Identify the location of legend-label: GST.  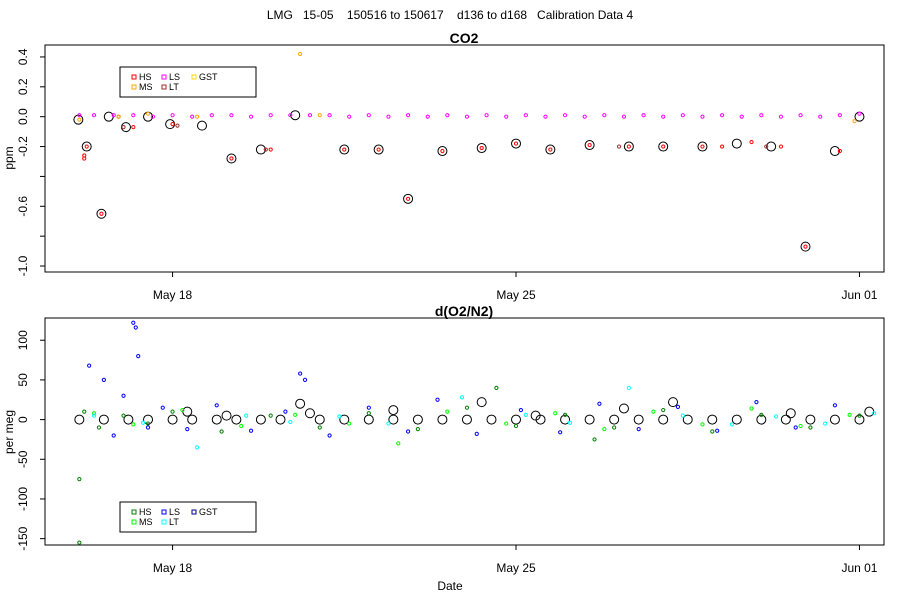
(208, 77).